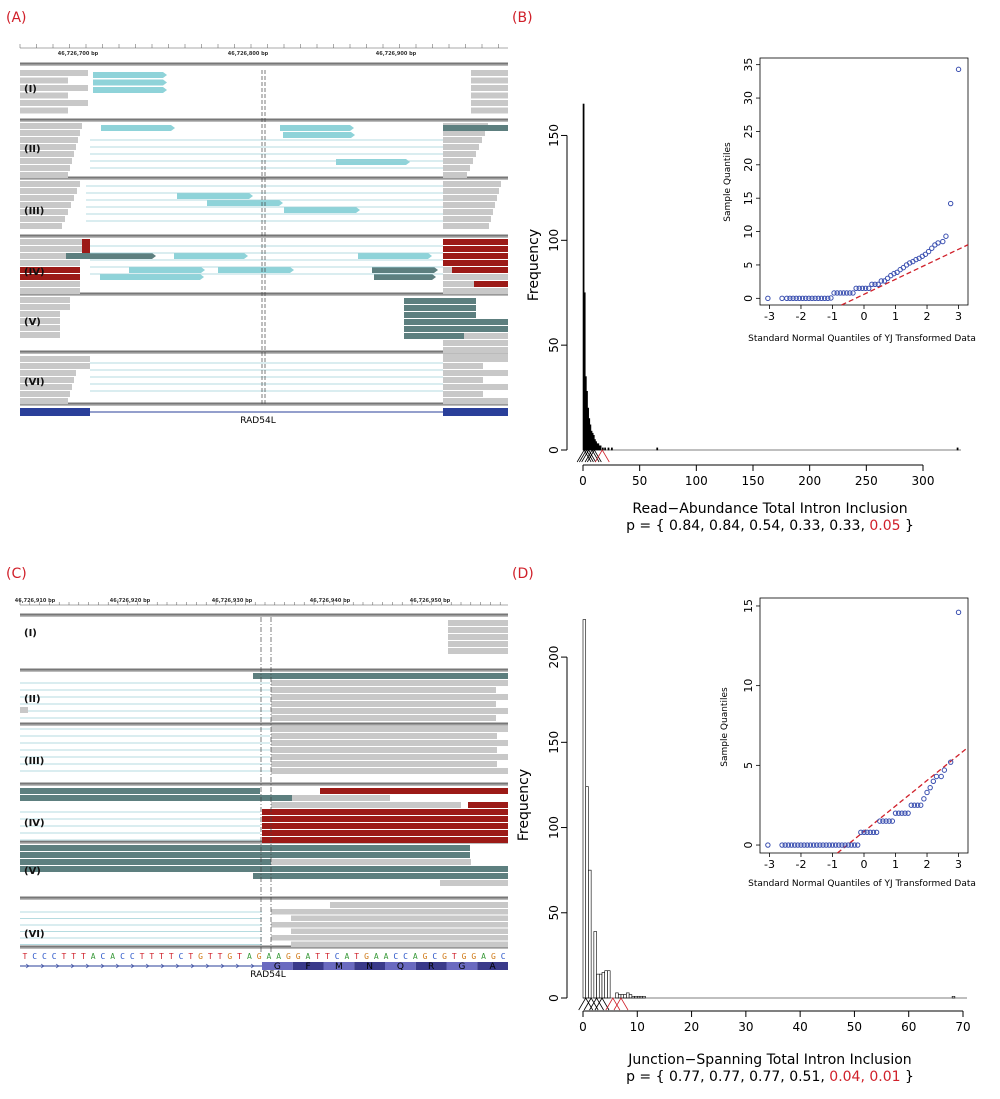  Describe the element at coordinates (380, 676) in the screenshot. I see `panel-c-t2-teal-read` at that location.